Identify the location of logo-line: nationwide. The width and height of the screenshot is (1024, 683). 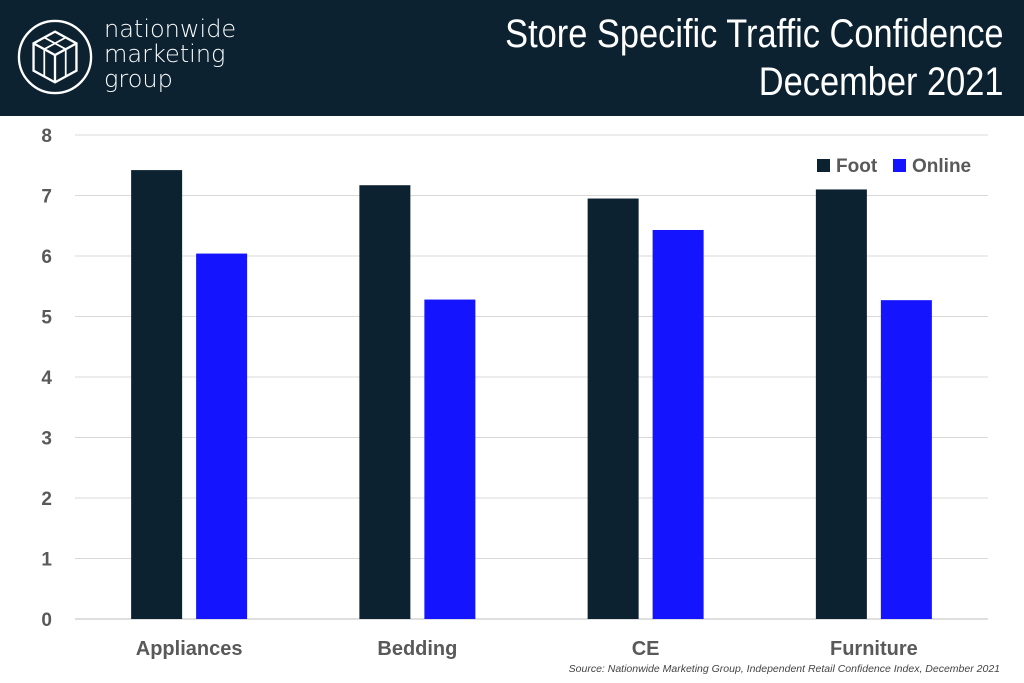
(170, 29).